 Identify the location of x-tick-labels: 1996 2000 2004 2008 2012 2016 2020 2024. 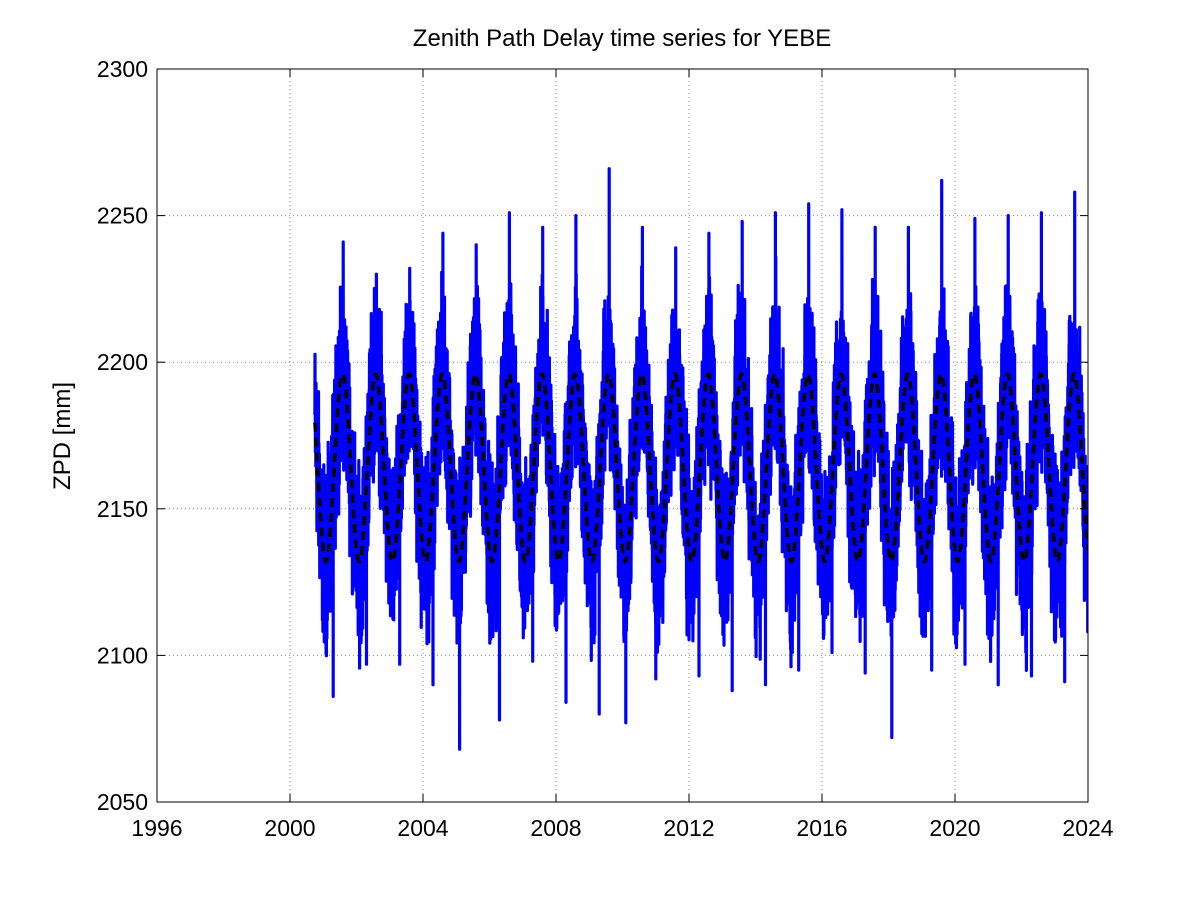
(622, 828).